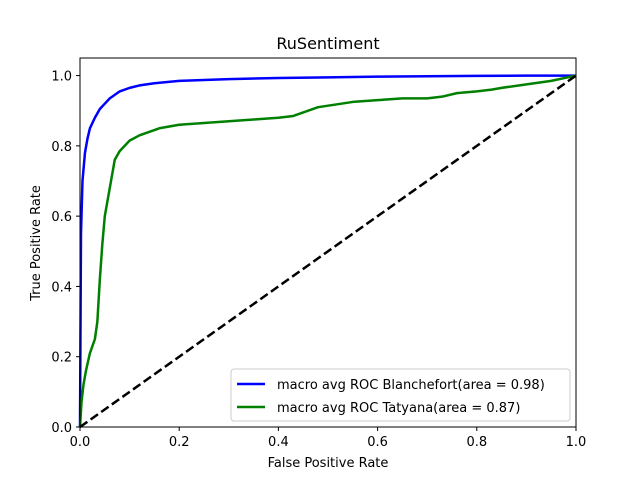  I want to click on legend-box, so click(400, 395).